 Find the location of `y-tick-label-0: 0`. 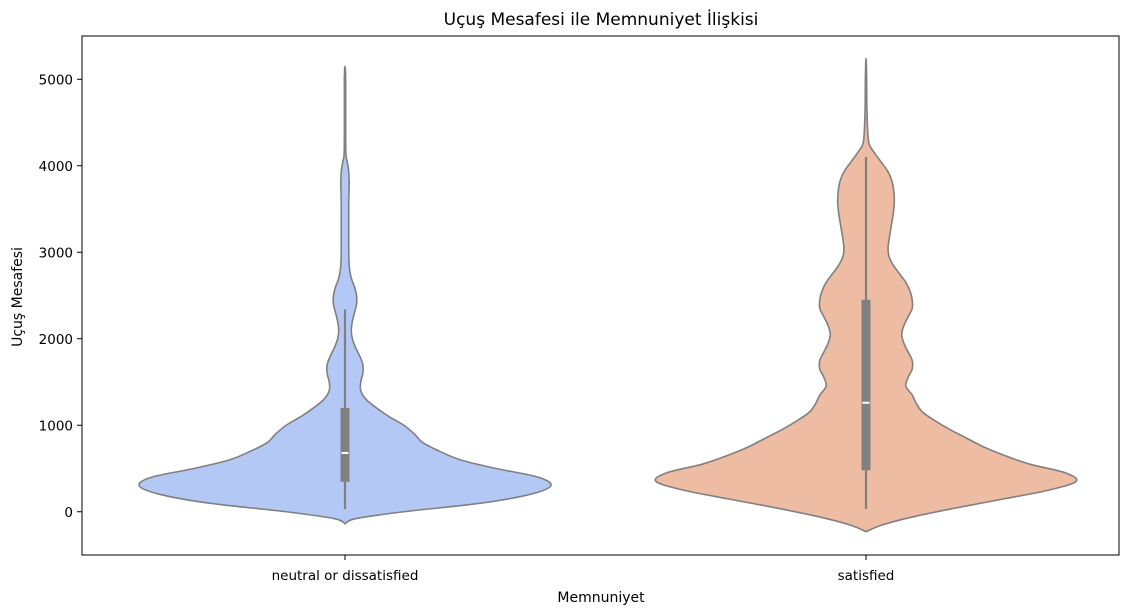

y-tick-label-0: 0 is located at coordinates (68, 513).